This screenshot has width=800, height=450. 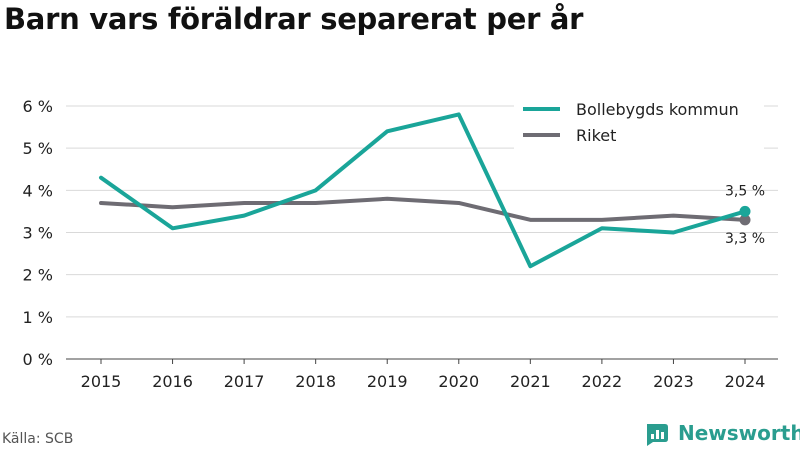 What do you see at coordinates (38, 359) in the screenshot?
I see `y-tick-label: 0 %` at bounding box center [38, 359].